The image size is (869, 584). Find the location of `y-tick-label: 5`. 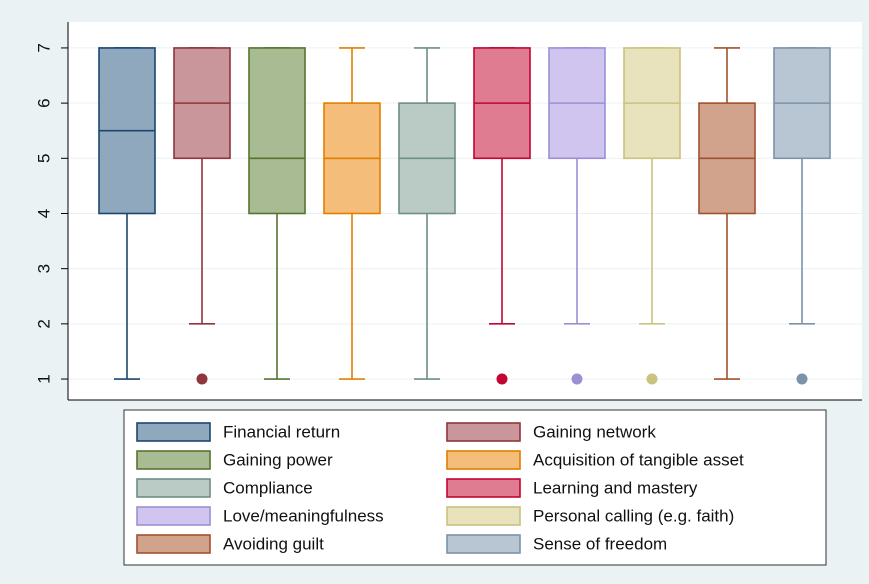

y-tick-label: 5 is located at coordinates (43, 158).